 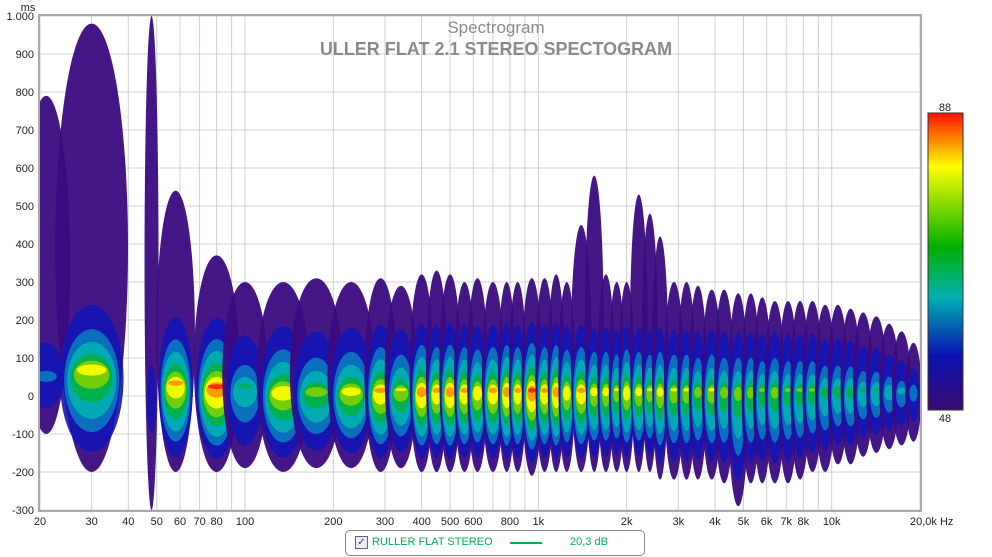 I want to click on y-tick-label: 800, so click(x=25, y=93).